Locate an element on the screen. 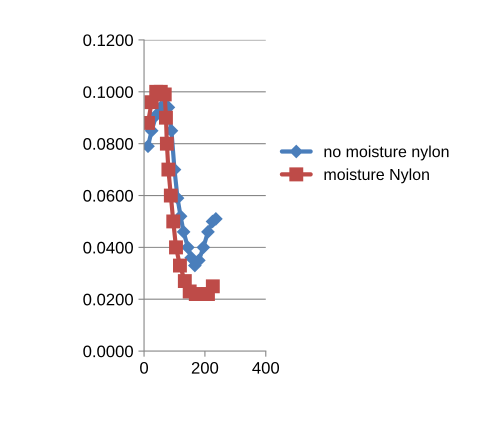  y-tick-label: 0.0200 is located at coordinates (108, 300).